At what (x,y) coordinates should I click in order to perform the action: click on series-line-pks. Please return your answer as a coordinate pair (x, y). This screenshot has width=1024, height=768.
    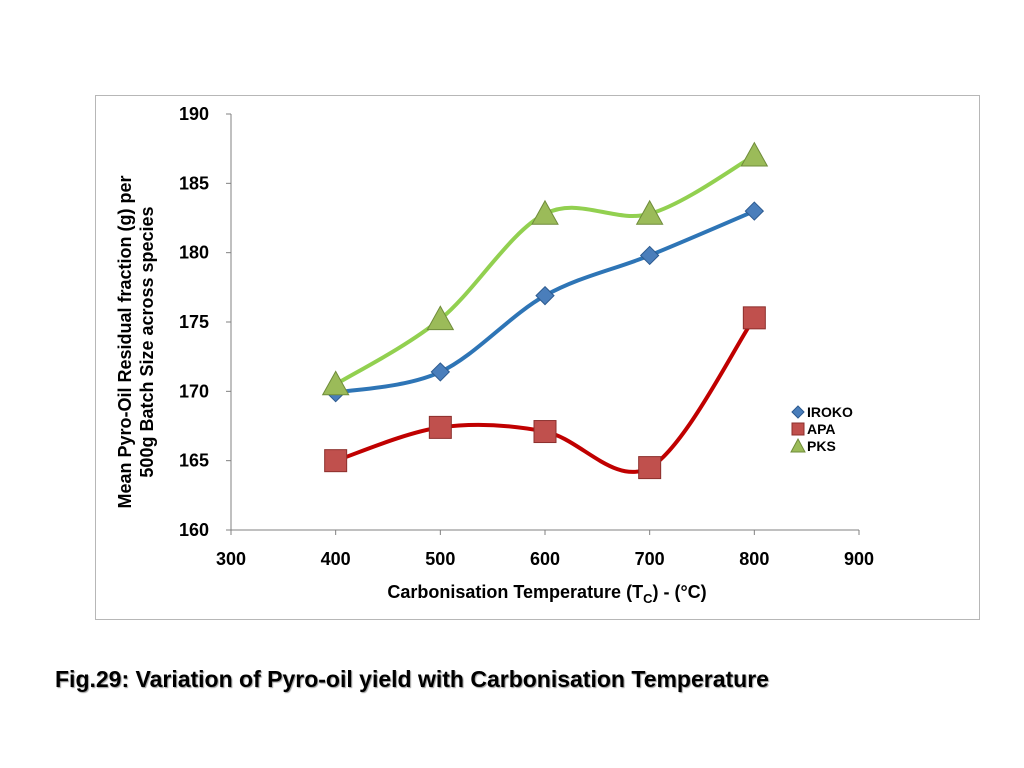
    Looking at the image, I should click on (545, 270).